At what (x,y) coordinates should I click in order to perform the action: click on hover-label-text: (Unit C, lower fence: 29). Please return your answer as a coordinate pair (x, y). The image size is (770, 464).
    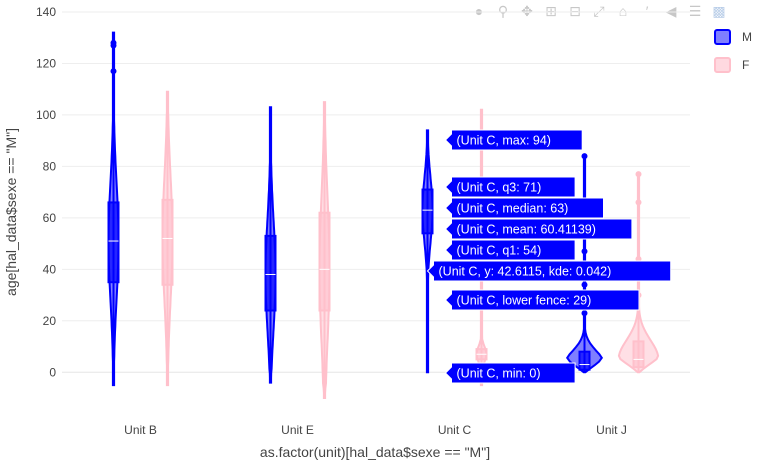
    Looking at the image, I should click on (524, 301).